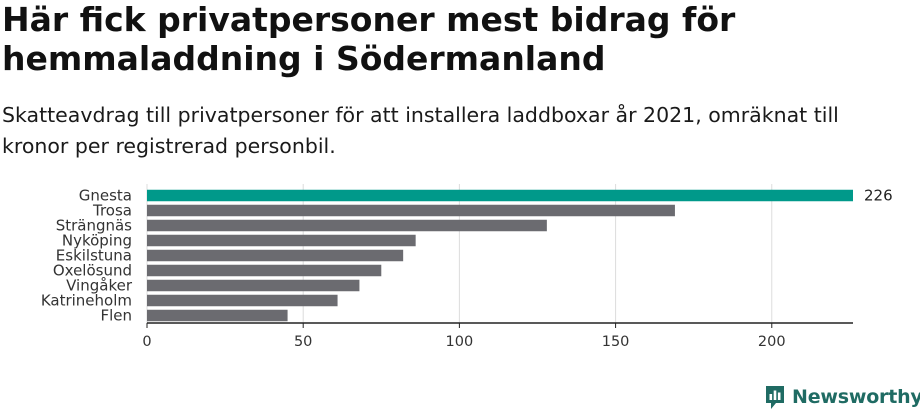 Image resolution: width=920 pixels, height=415 pixels. Describe the element at coordinates (303, 342) in the screenshot. I see `x-tick-label: 50` at that location.